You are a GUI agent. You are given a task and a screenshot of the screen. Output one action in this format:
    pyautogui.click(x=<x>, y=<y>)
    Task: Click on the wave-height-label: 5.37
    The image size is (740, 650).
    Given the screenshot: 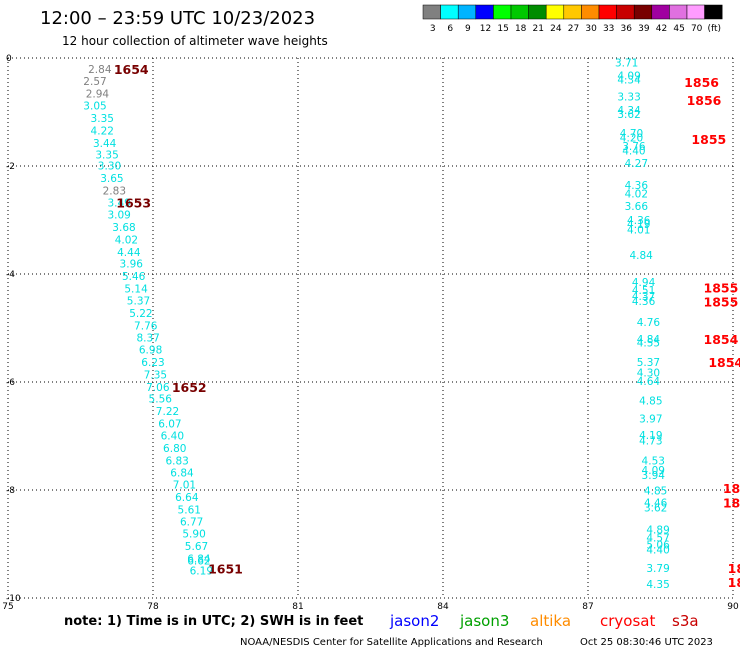 What is the action you would take?
    pyautogui.click(x=648, y=363)
    